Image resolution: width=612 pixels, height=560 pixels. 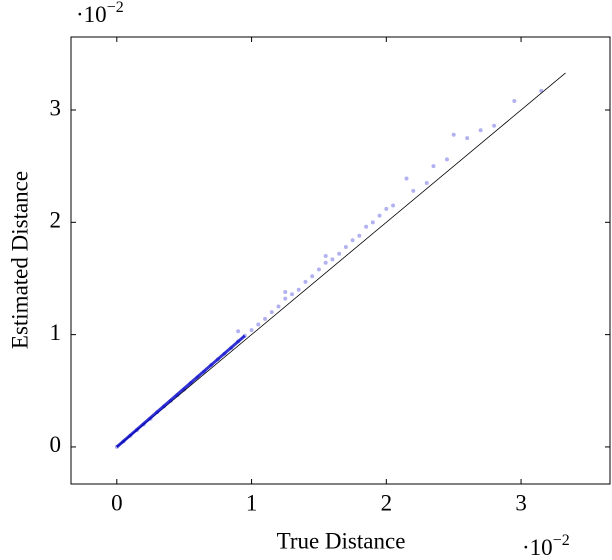 I want to click on x-tick-label: 2, so click(x=387, y=502).